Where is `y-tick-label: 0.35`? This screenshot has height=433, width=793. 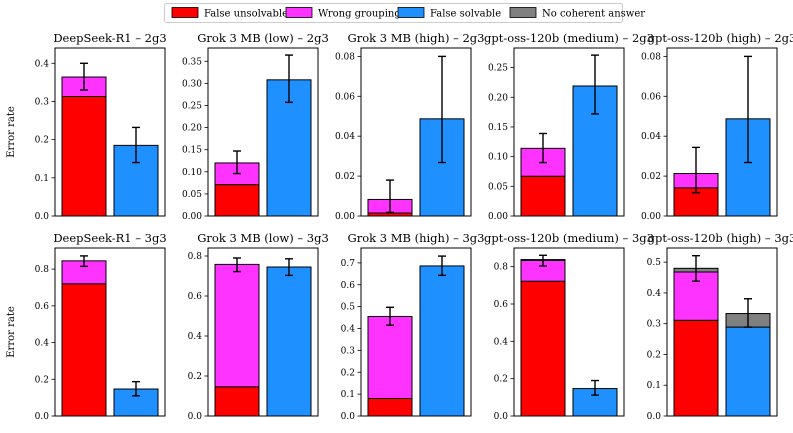 y-tick-label: 0.35 is located at coordinates (192, 62).